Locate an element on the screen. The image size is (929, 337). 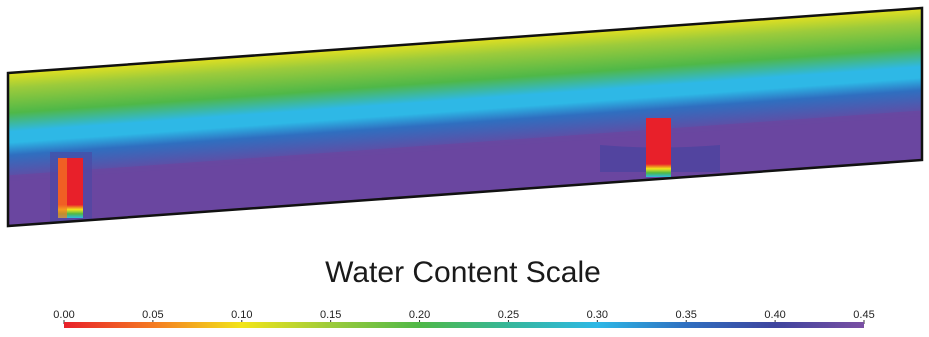
tick-label-8: 0.40 is located at coordinates (774, 315).